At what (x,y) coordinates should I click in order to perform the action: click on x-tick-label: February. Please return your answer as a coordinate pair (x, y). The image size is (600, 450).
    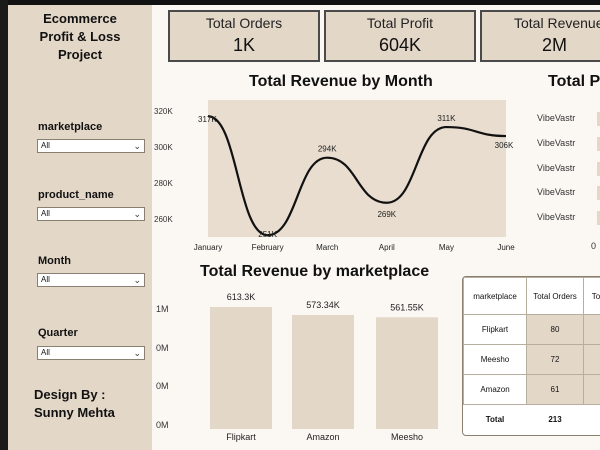
    Looking at the image, I should click on (268, 247).